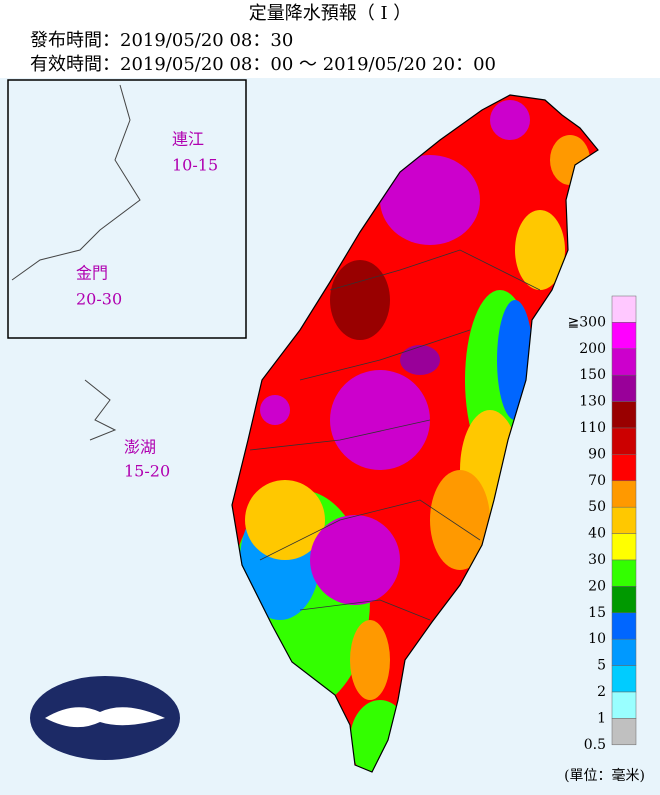 This screenshot has height=795, width=660. What do you see at coordinates (195, 165) in the screenshot?
I see `island-range: 10-15` at bounding box center [195, 165].